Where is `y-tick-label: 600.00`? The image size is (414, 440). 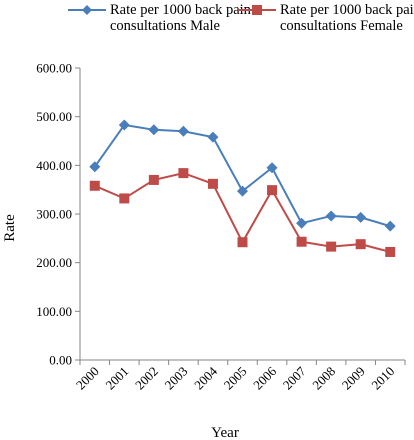 y-tick-label: 600.00 is located at coordinates (54, 68).